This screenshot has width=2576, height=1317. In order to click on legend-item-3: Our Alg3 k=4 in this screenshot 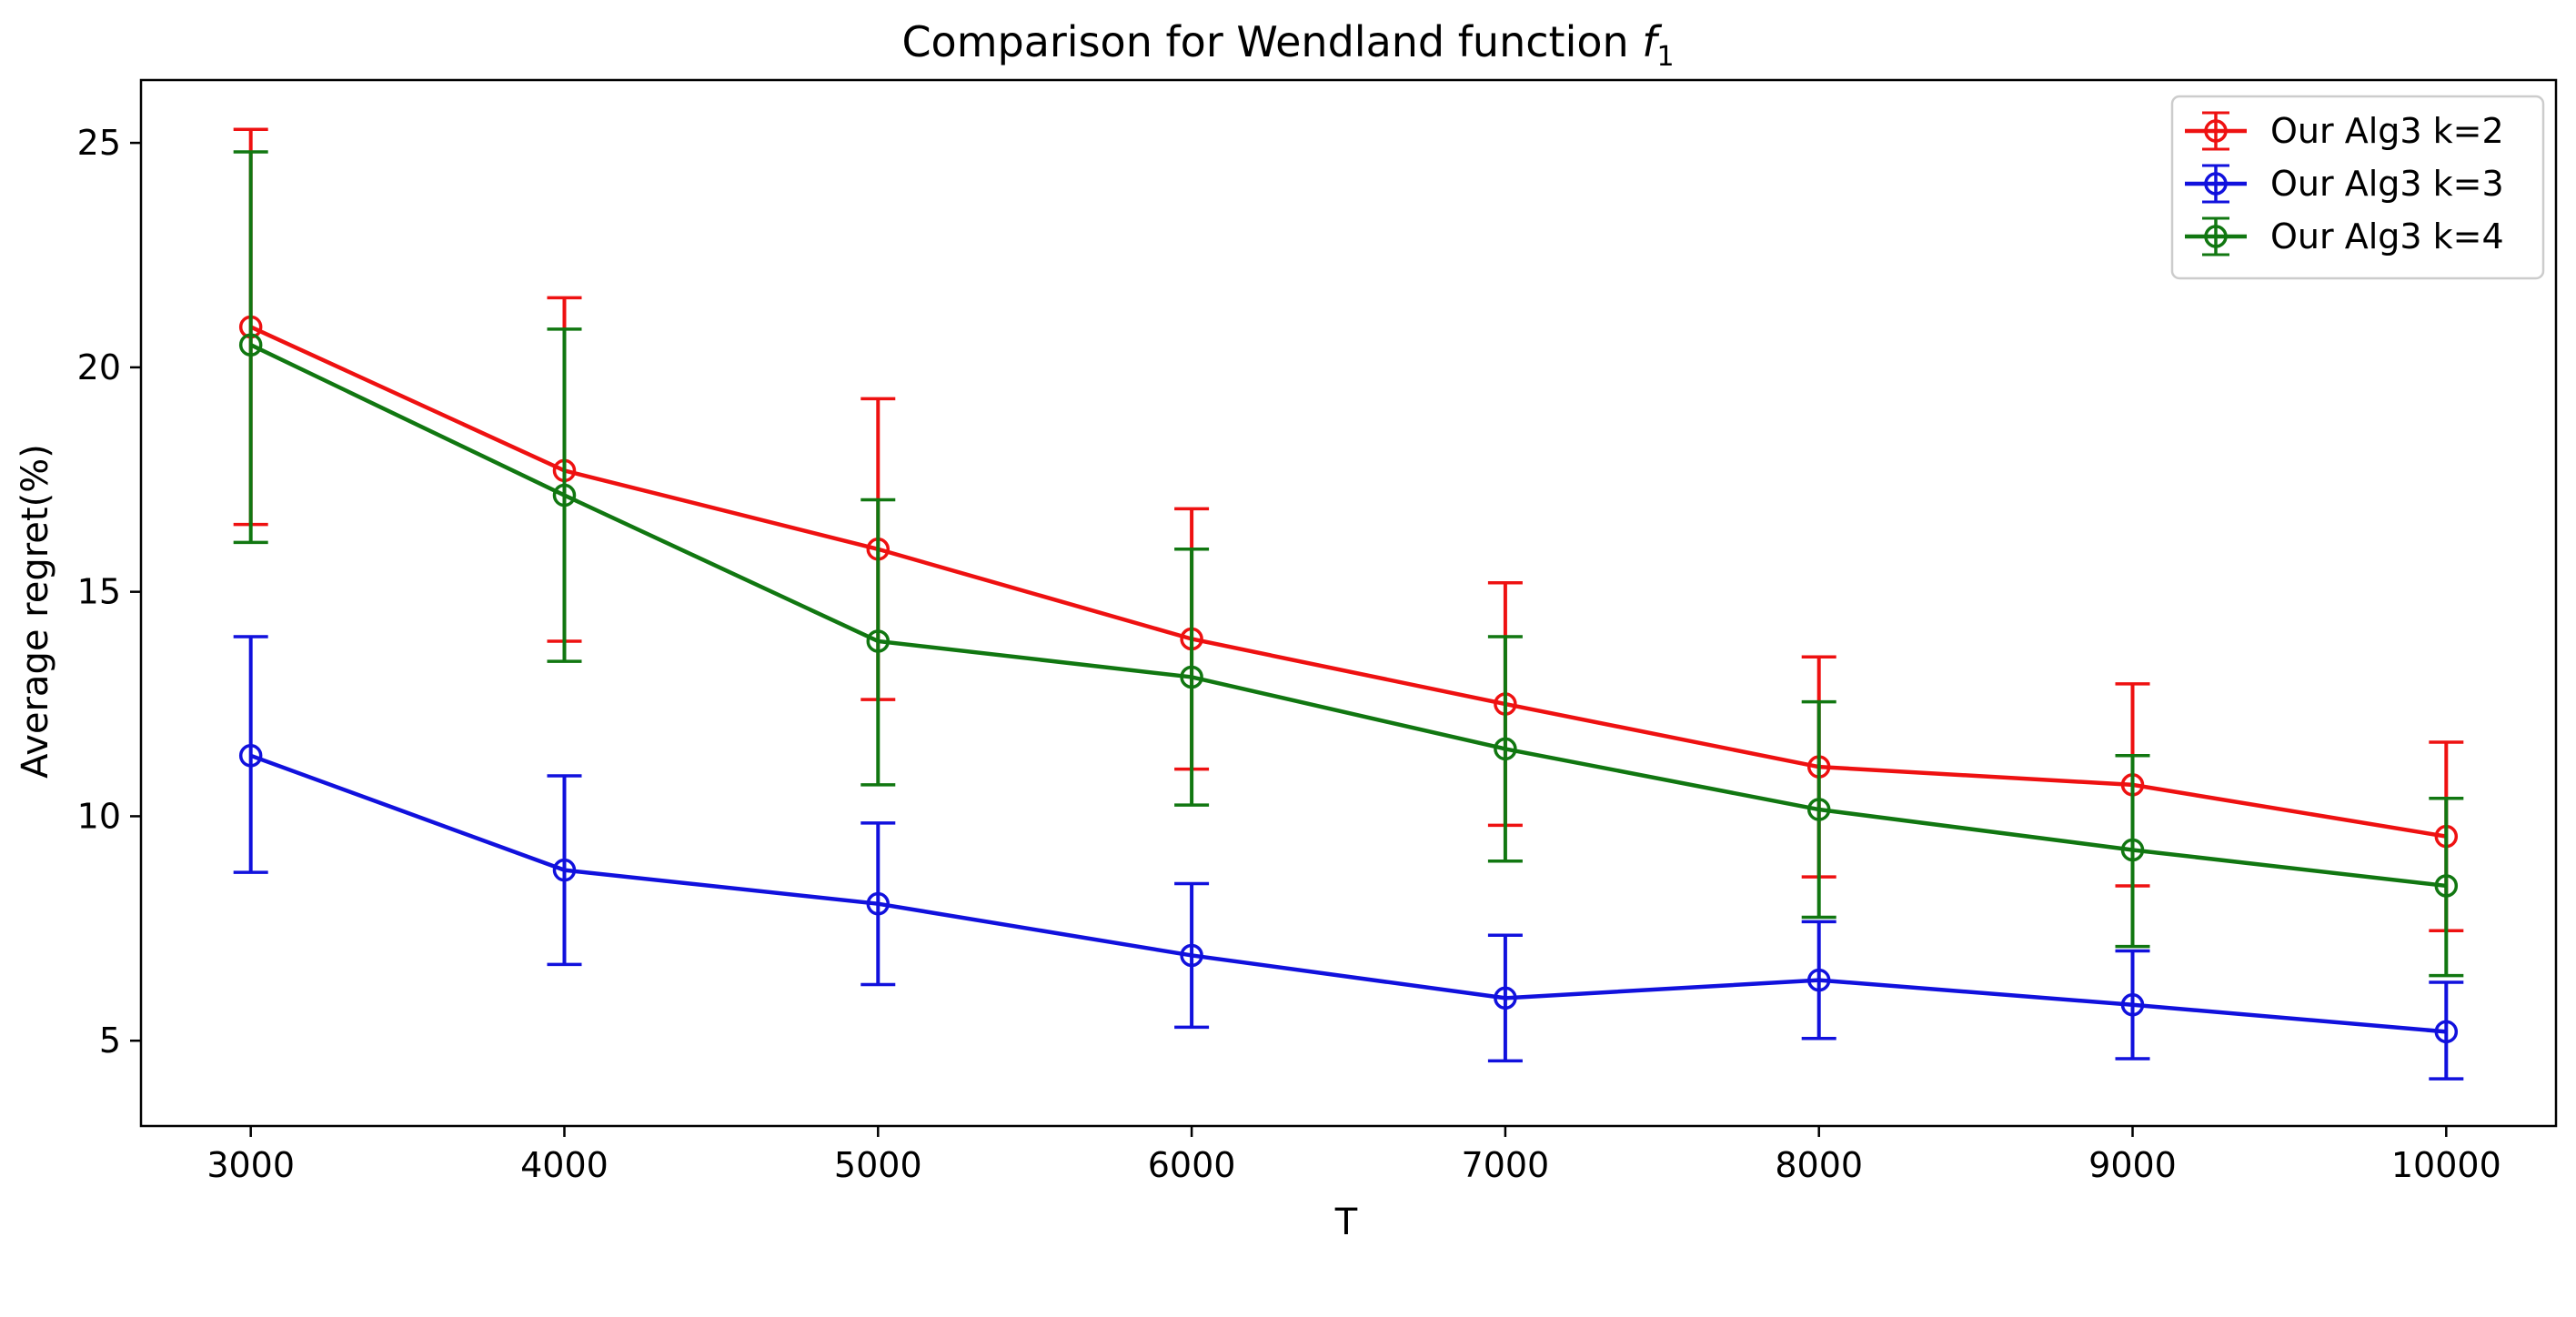, I will do `click(2344, 236)`.